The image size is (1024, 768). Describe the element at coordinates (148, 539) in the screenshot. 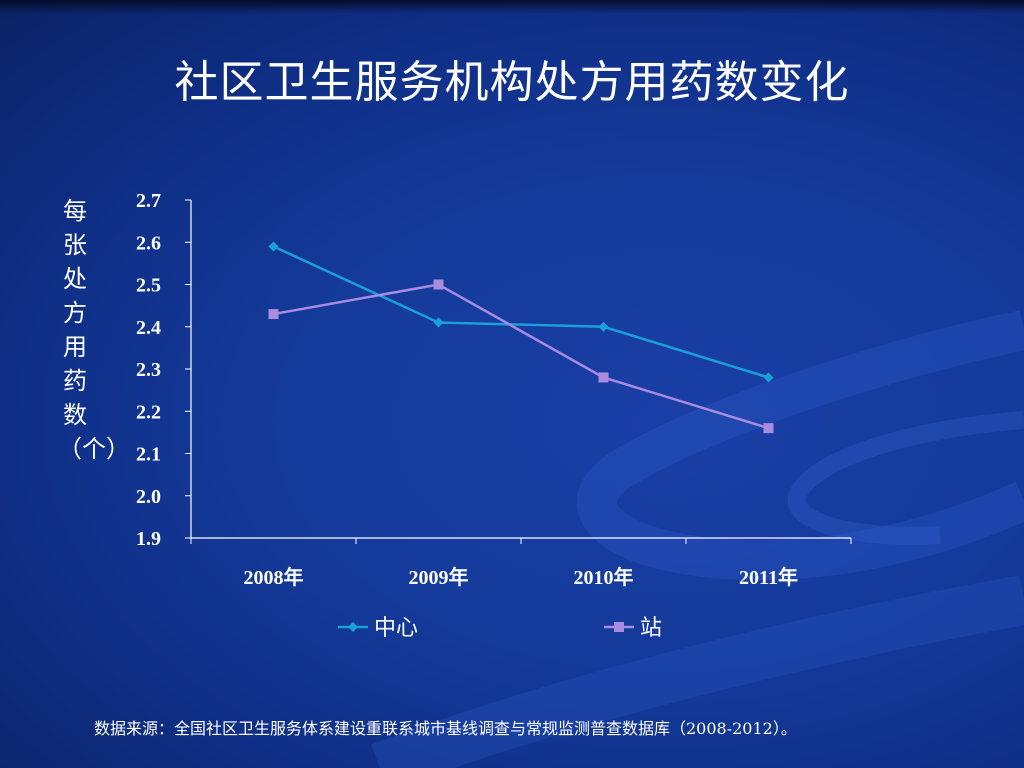

I see `y-tick-label: 1.9` at that location.